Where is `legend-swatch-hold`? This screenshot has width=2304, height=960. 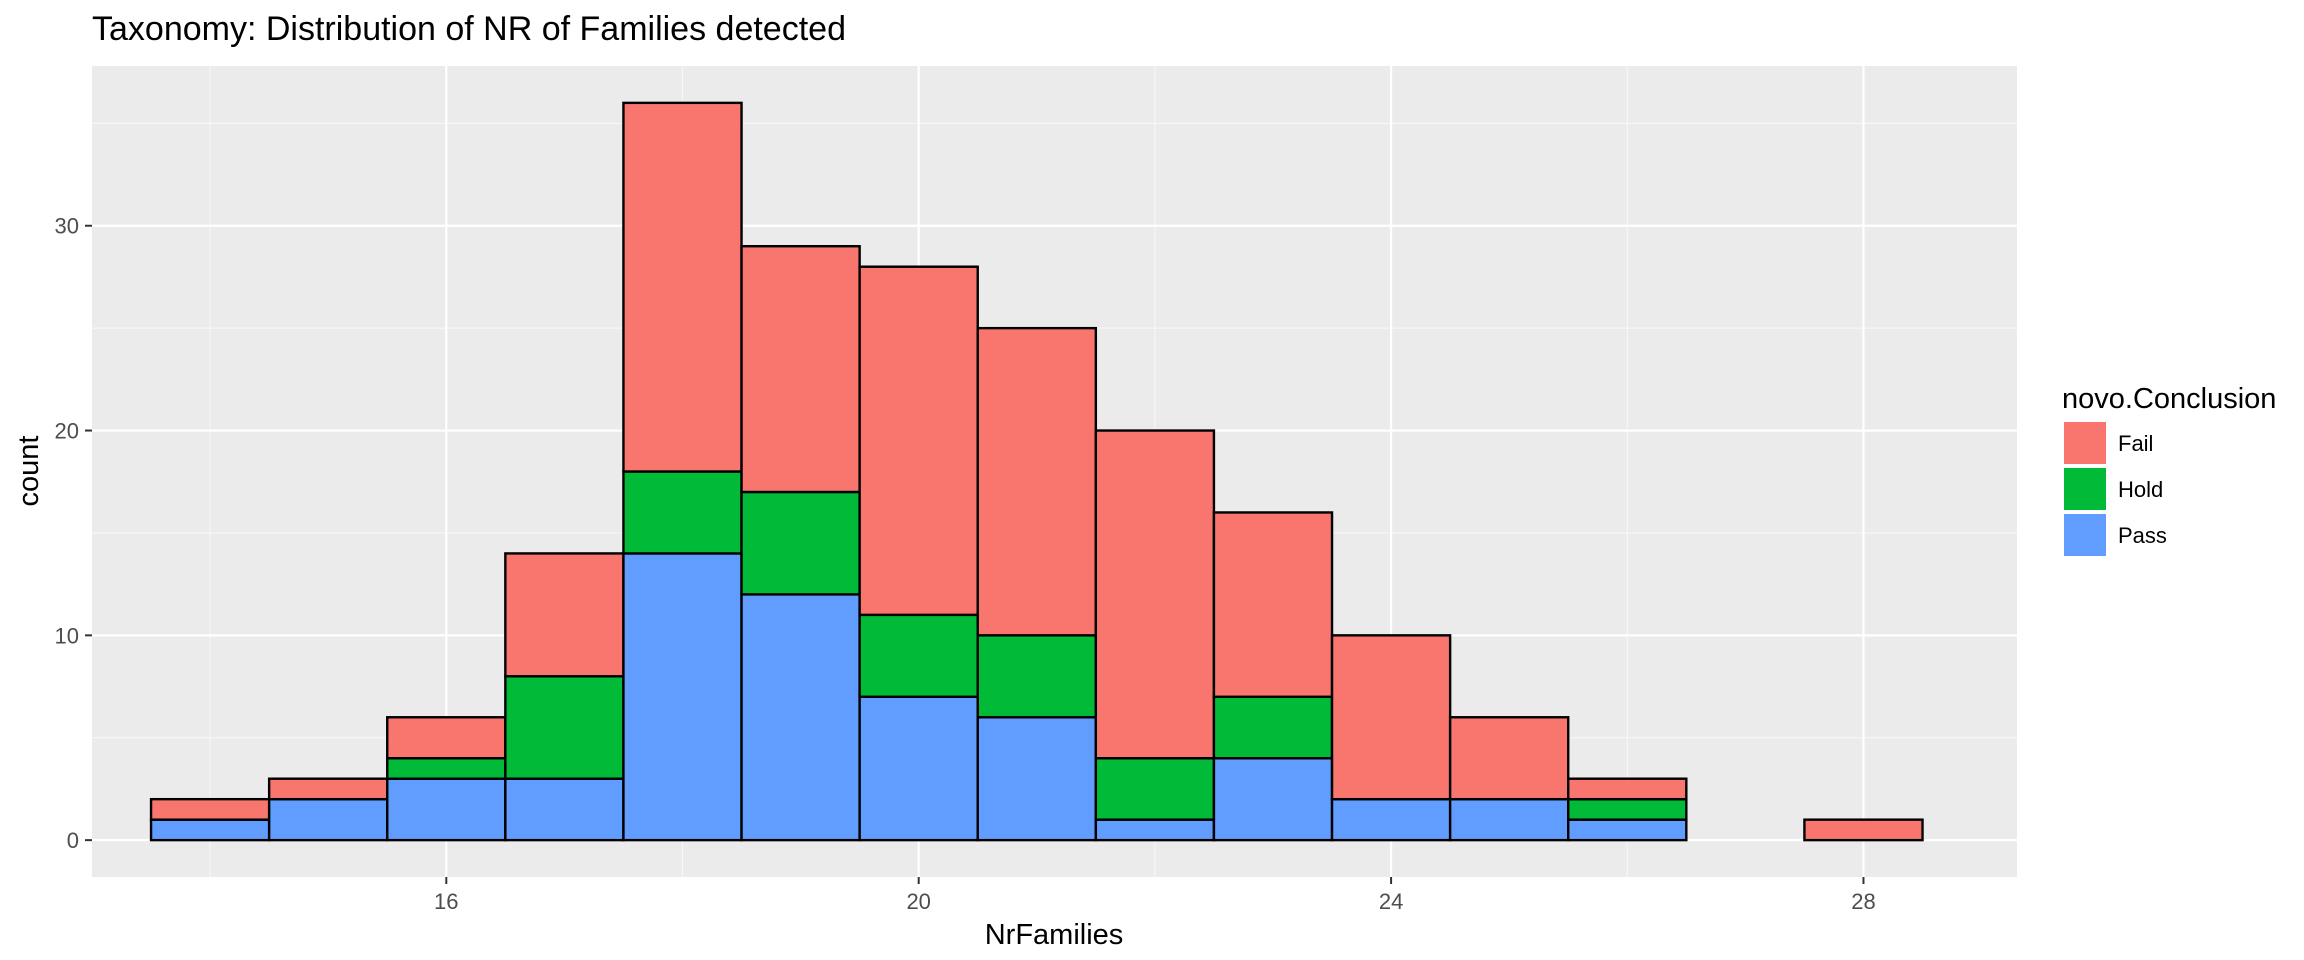 legend-swatch-hold is located at coordinates (2085, 489).